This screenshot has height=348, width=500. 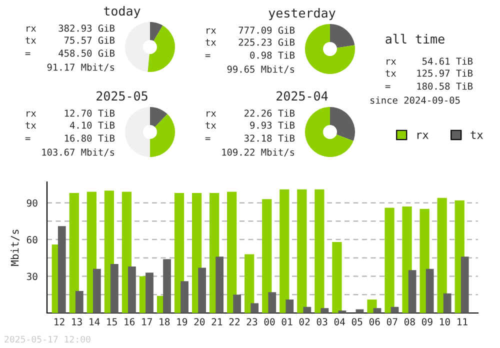 What do you see at coordinates (266, 30) in the screenshot?
I see `text: 777.09 GiB` at bounding box center [266, 30].